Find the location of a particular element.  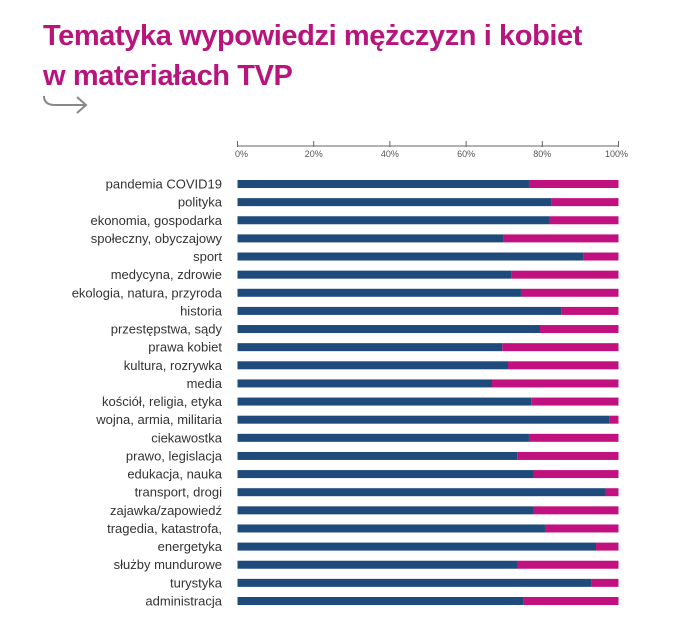

category-label: kościół, religia, etyka is located at coordinates (162, 401).